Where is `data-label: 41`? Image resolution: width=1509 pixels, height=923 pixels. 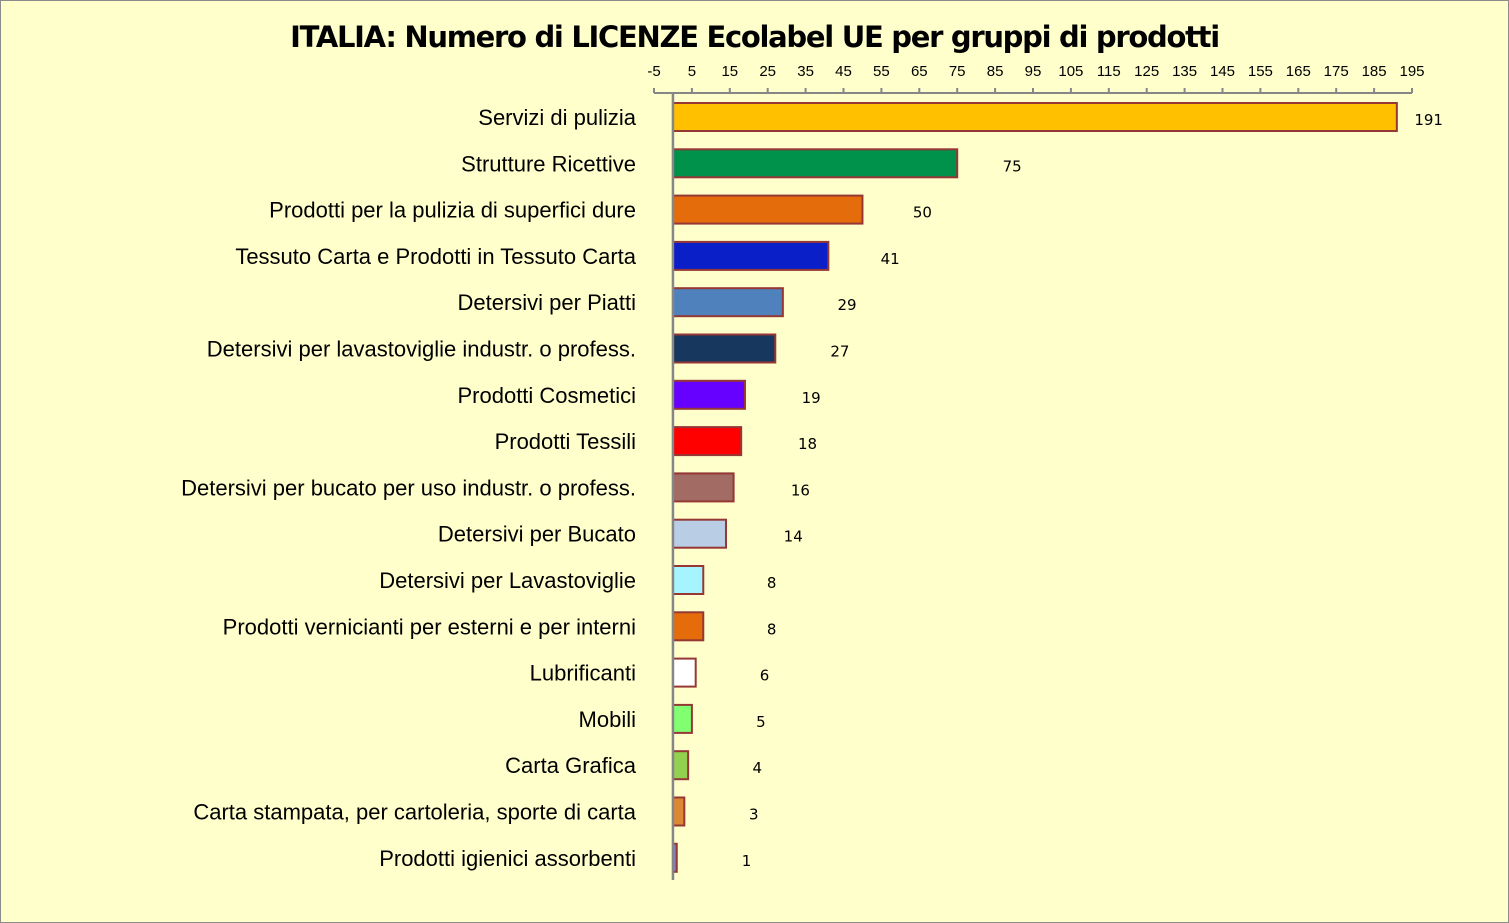
data-label: 41 is located at coordinates (890, 259).